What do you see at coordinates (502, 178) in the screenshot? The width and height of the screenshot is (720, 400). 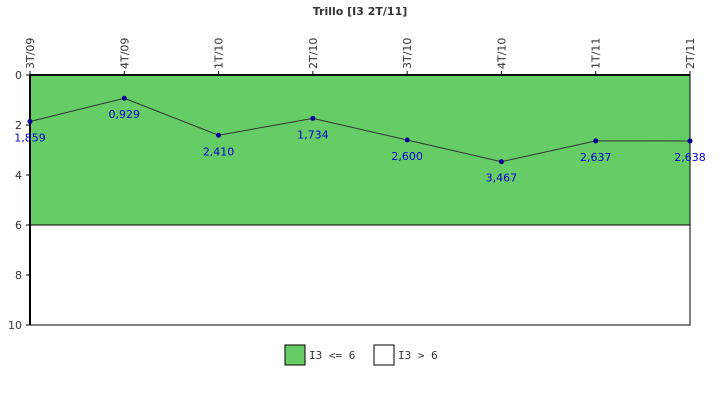 I see `data-label: 3,467` at bounding box center [502, 178].